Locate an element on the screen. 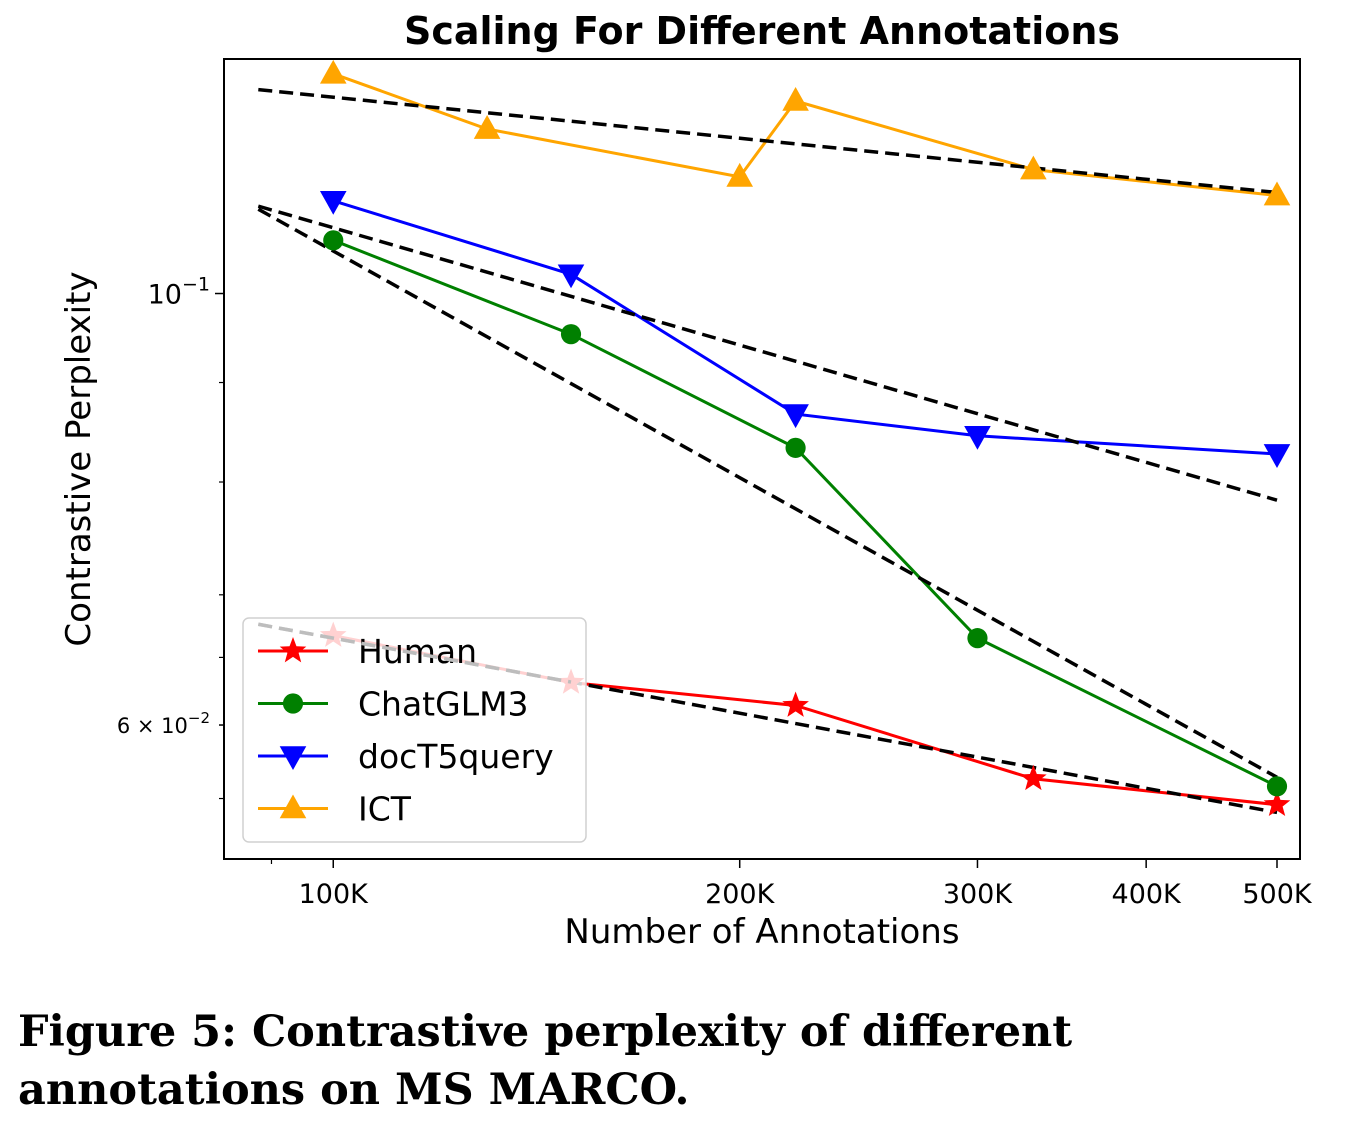  series-line-ict is located at coordinates (805, 134).